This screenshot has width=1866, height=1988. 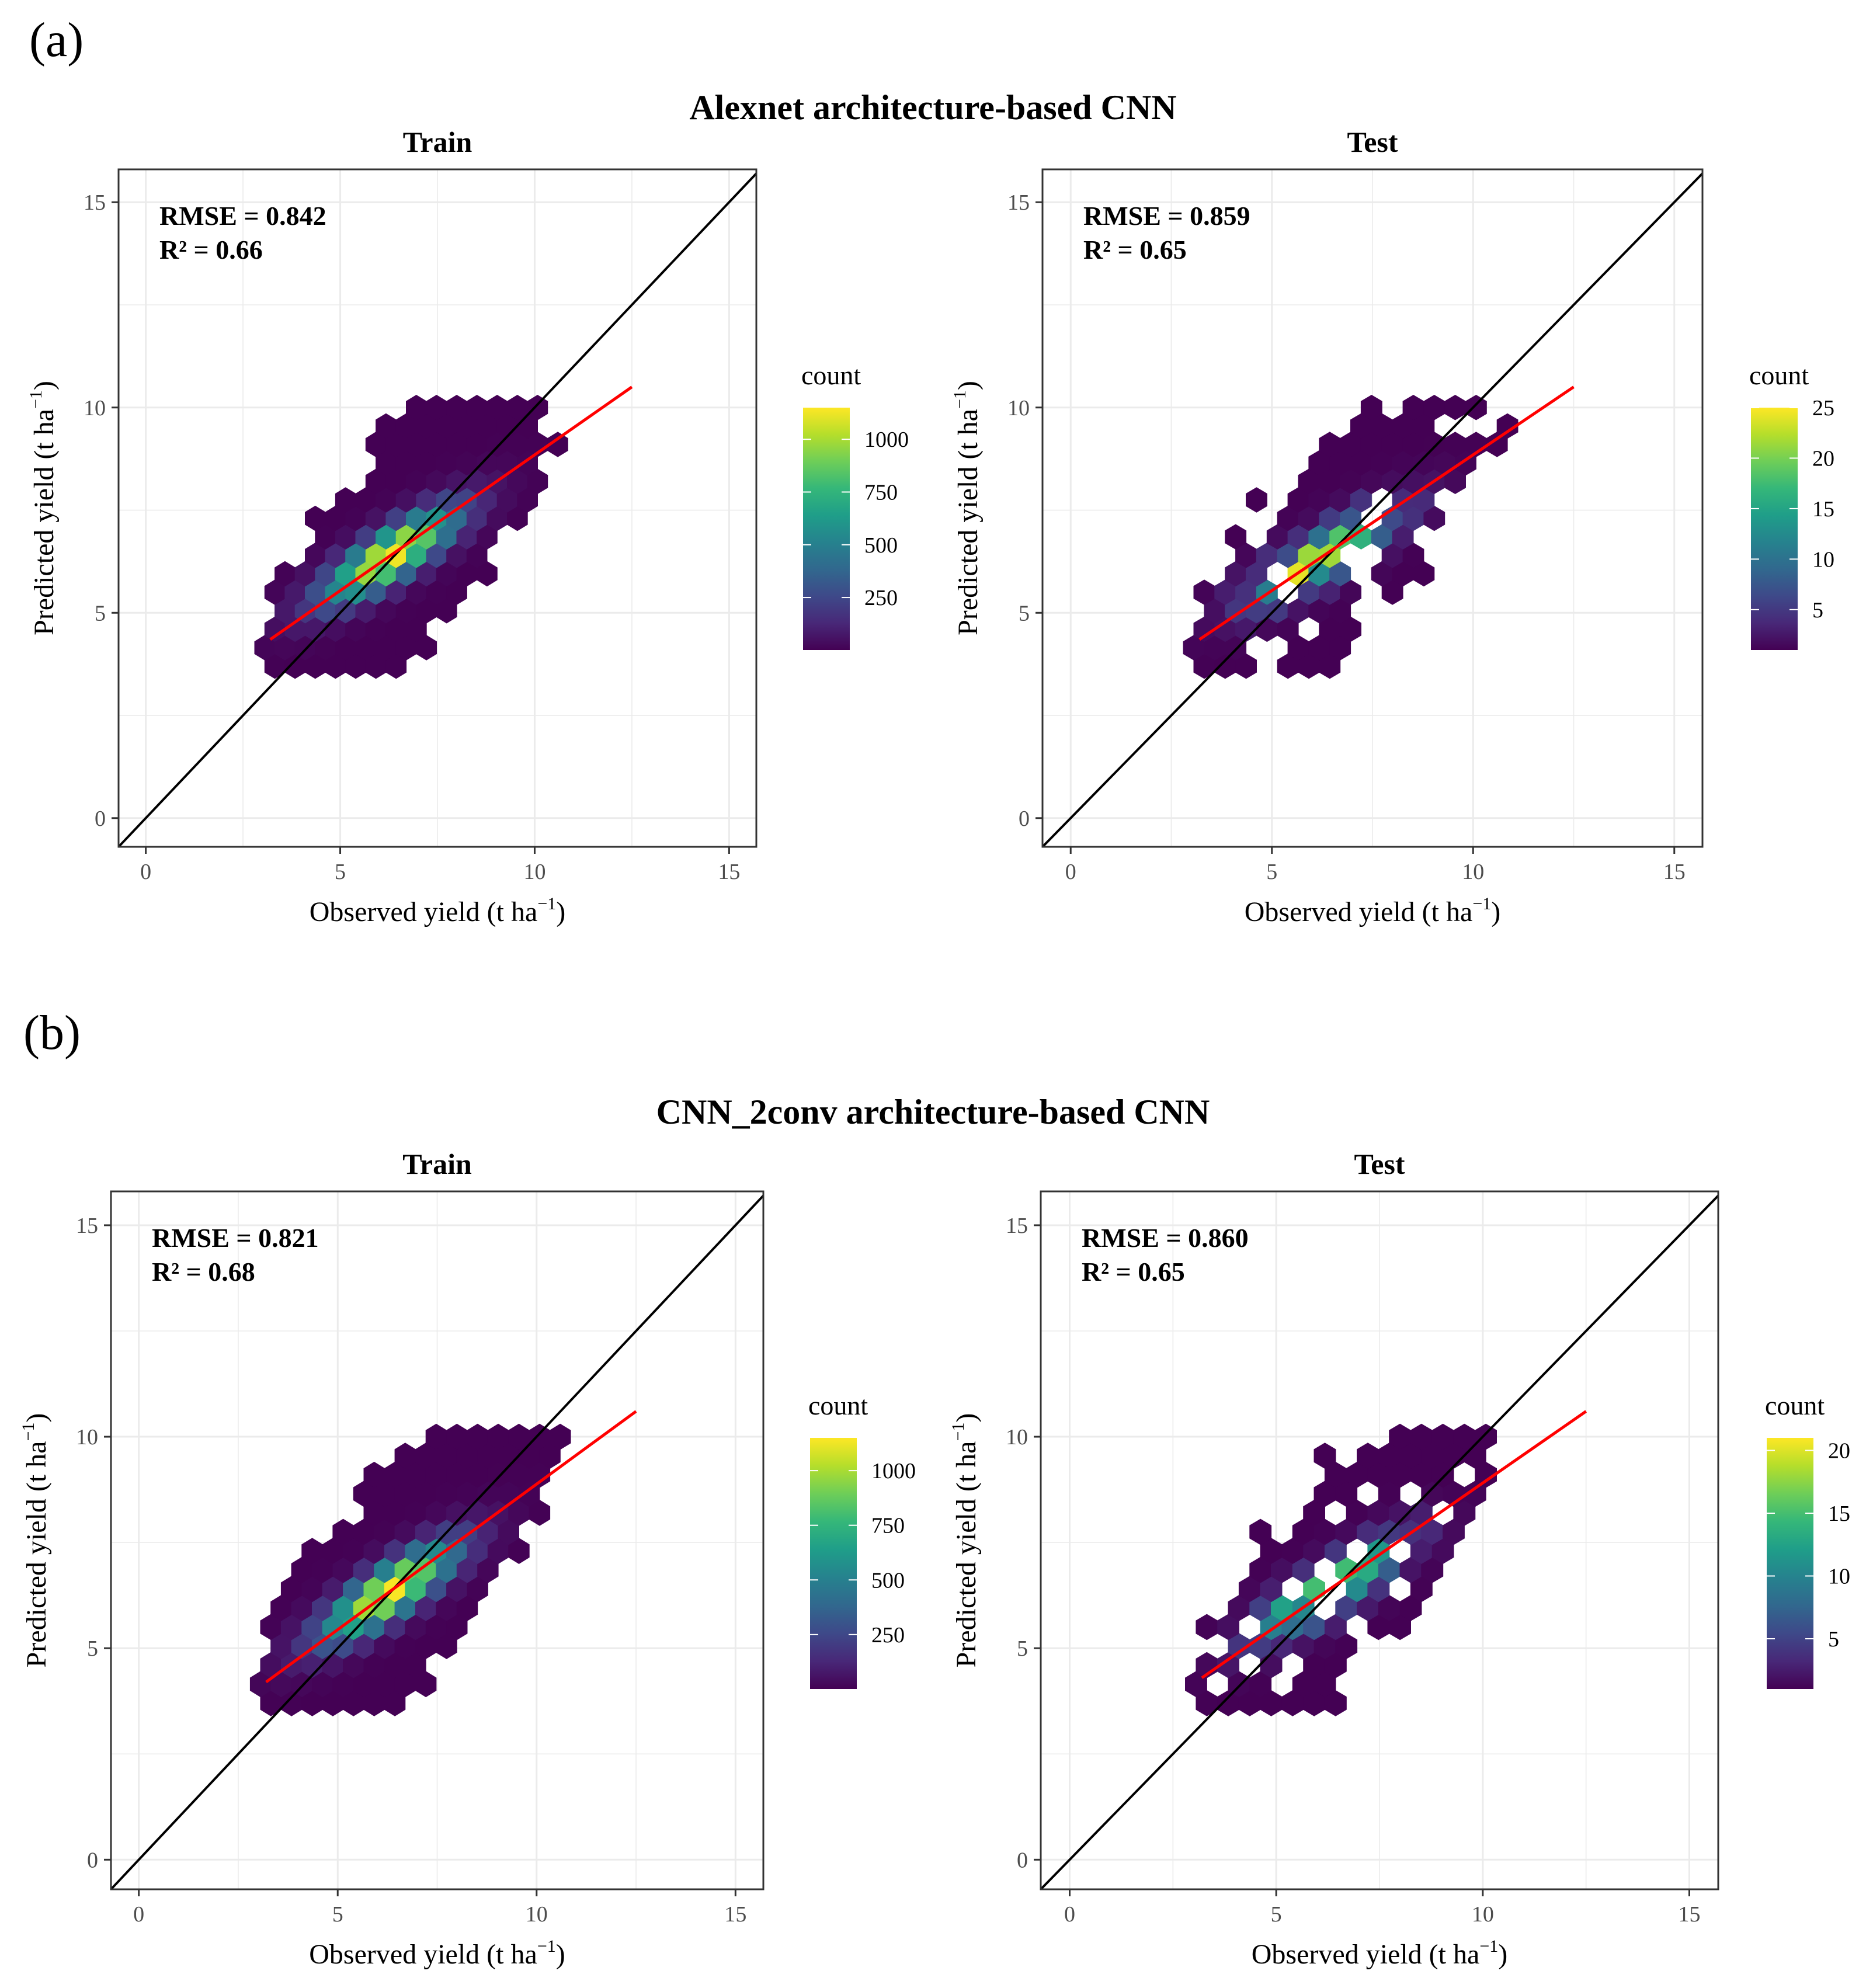 What do you see at coordinates (855, 505) in the screenshot?
I see `count-legend: count 250 500 750 1000` at bounding box center [855, 505].